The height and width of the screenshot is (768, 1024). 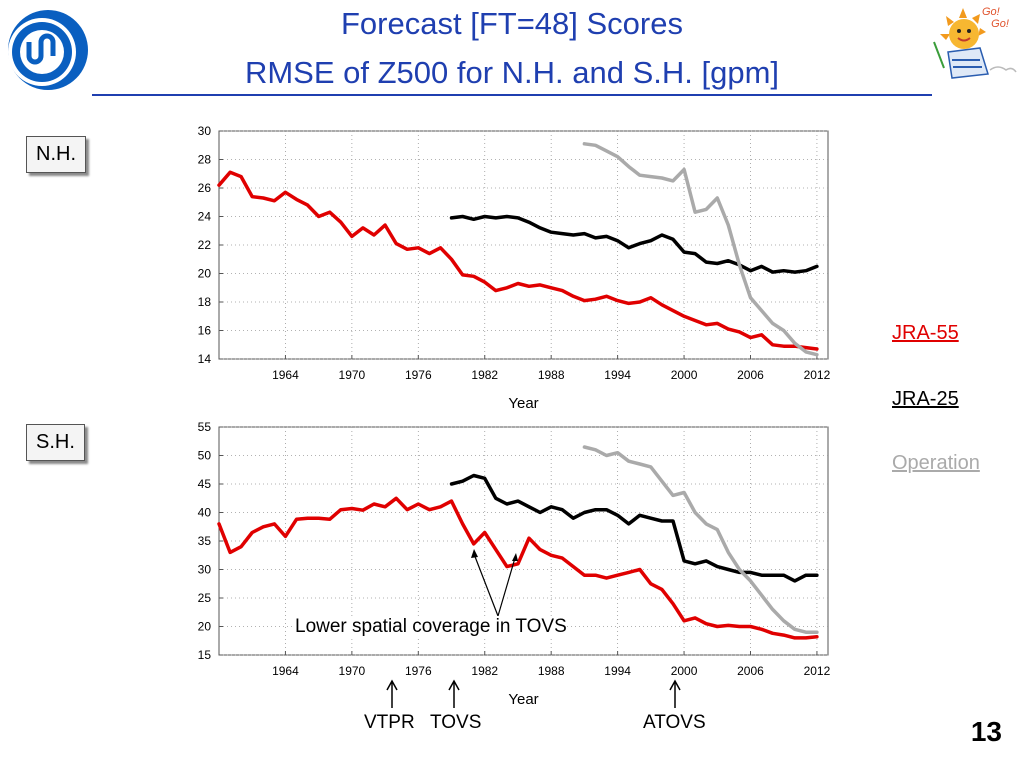 What do you see at coordinates (205, 598) in the screenshot?
I see `sh-ytick-label: 25` at bounding box center [205, 598].